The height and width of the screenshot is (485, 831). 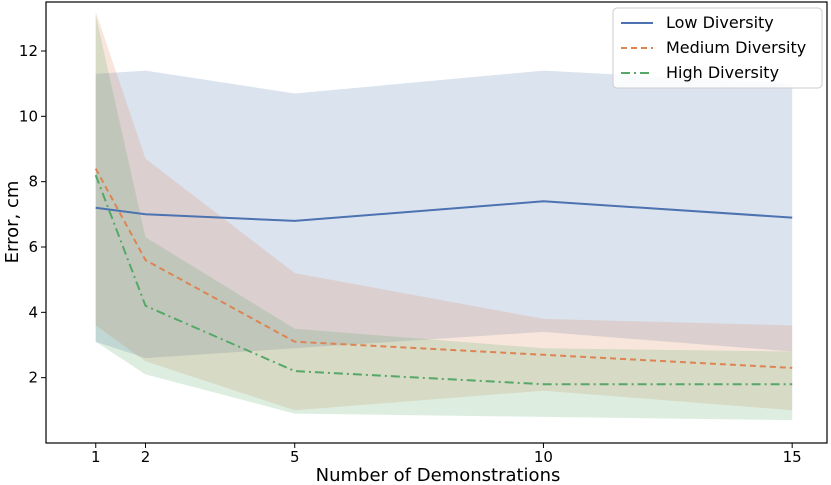 What do you see at coordinates (146, 457) in the screenshot?
I see `x-tick-label: 2` at bounding box center [146, 457].